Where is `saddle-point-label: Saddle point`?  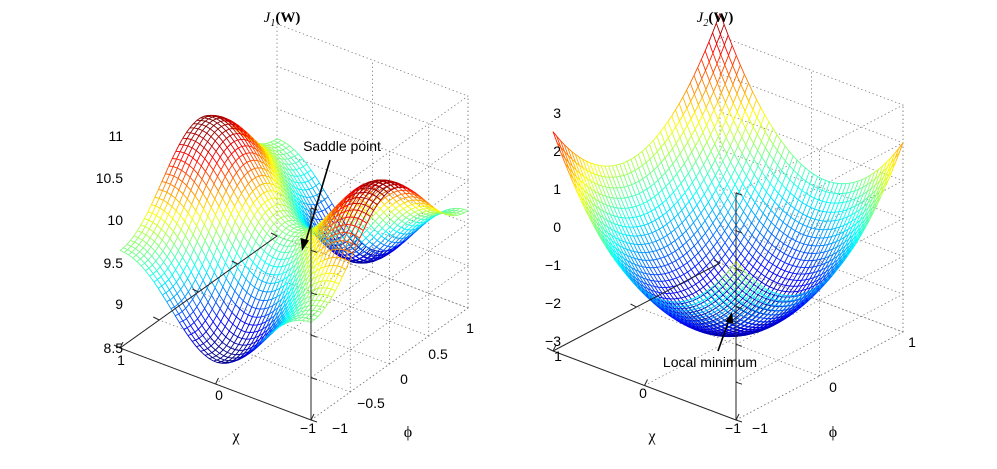
saddle-point-label: Saddle point is located at coordinates (342, 146).